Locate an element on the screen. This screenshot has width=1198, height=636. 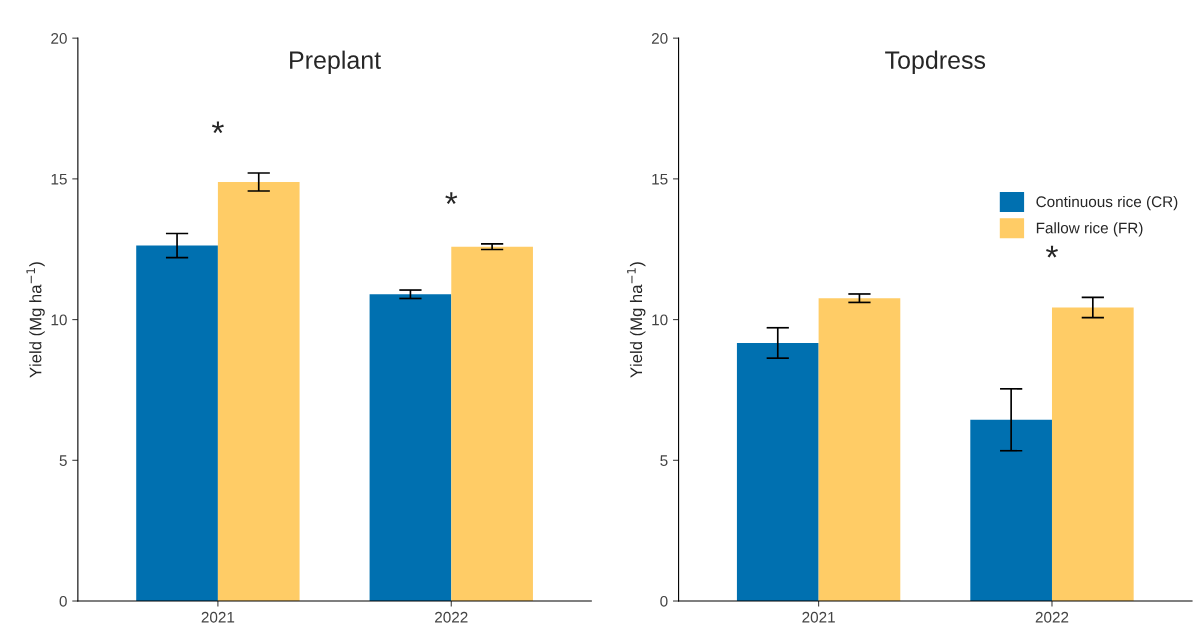
legend-label: Fallow rice (FR) is located at coordinates (1089, 229).